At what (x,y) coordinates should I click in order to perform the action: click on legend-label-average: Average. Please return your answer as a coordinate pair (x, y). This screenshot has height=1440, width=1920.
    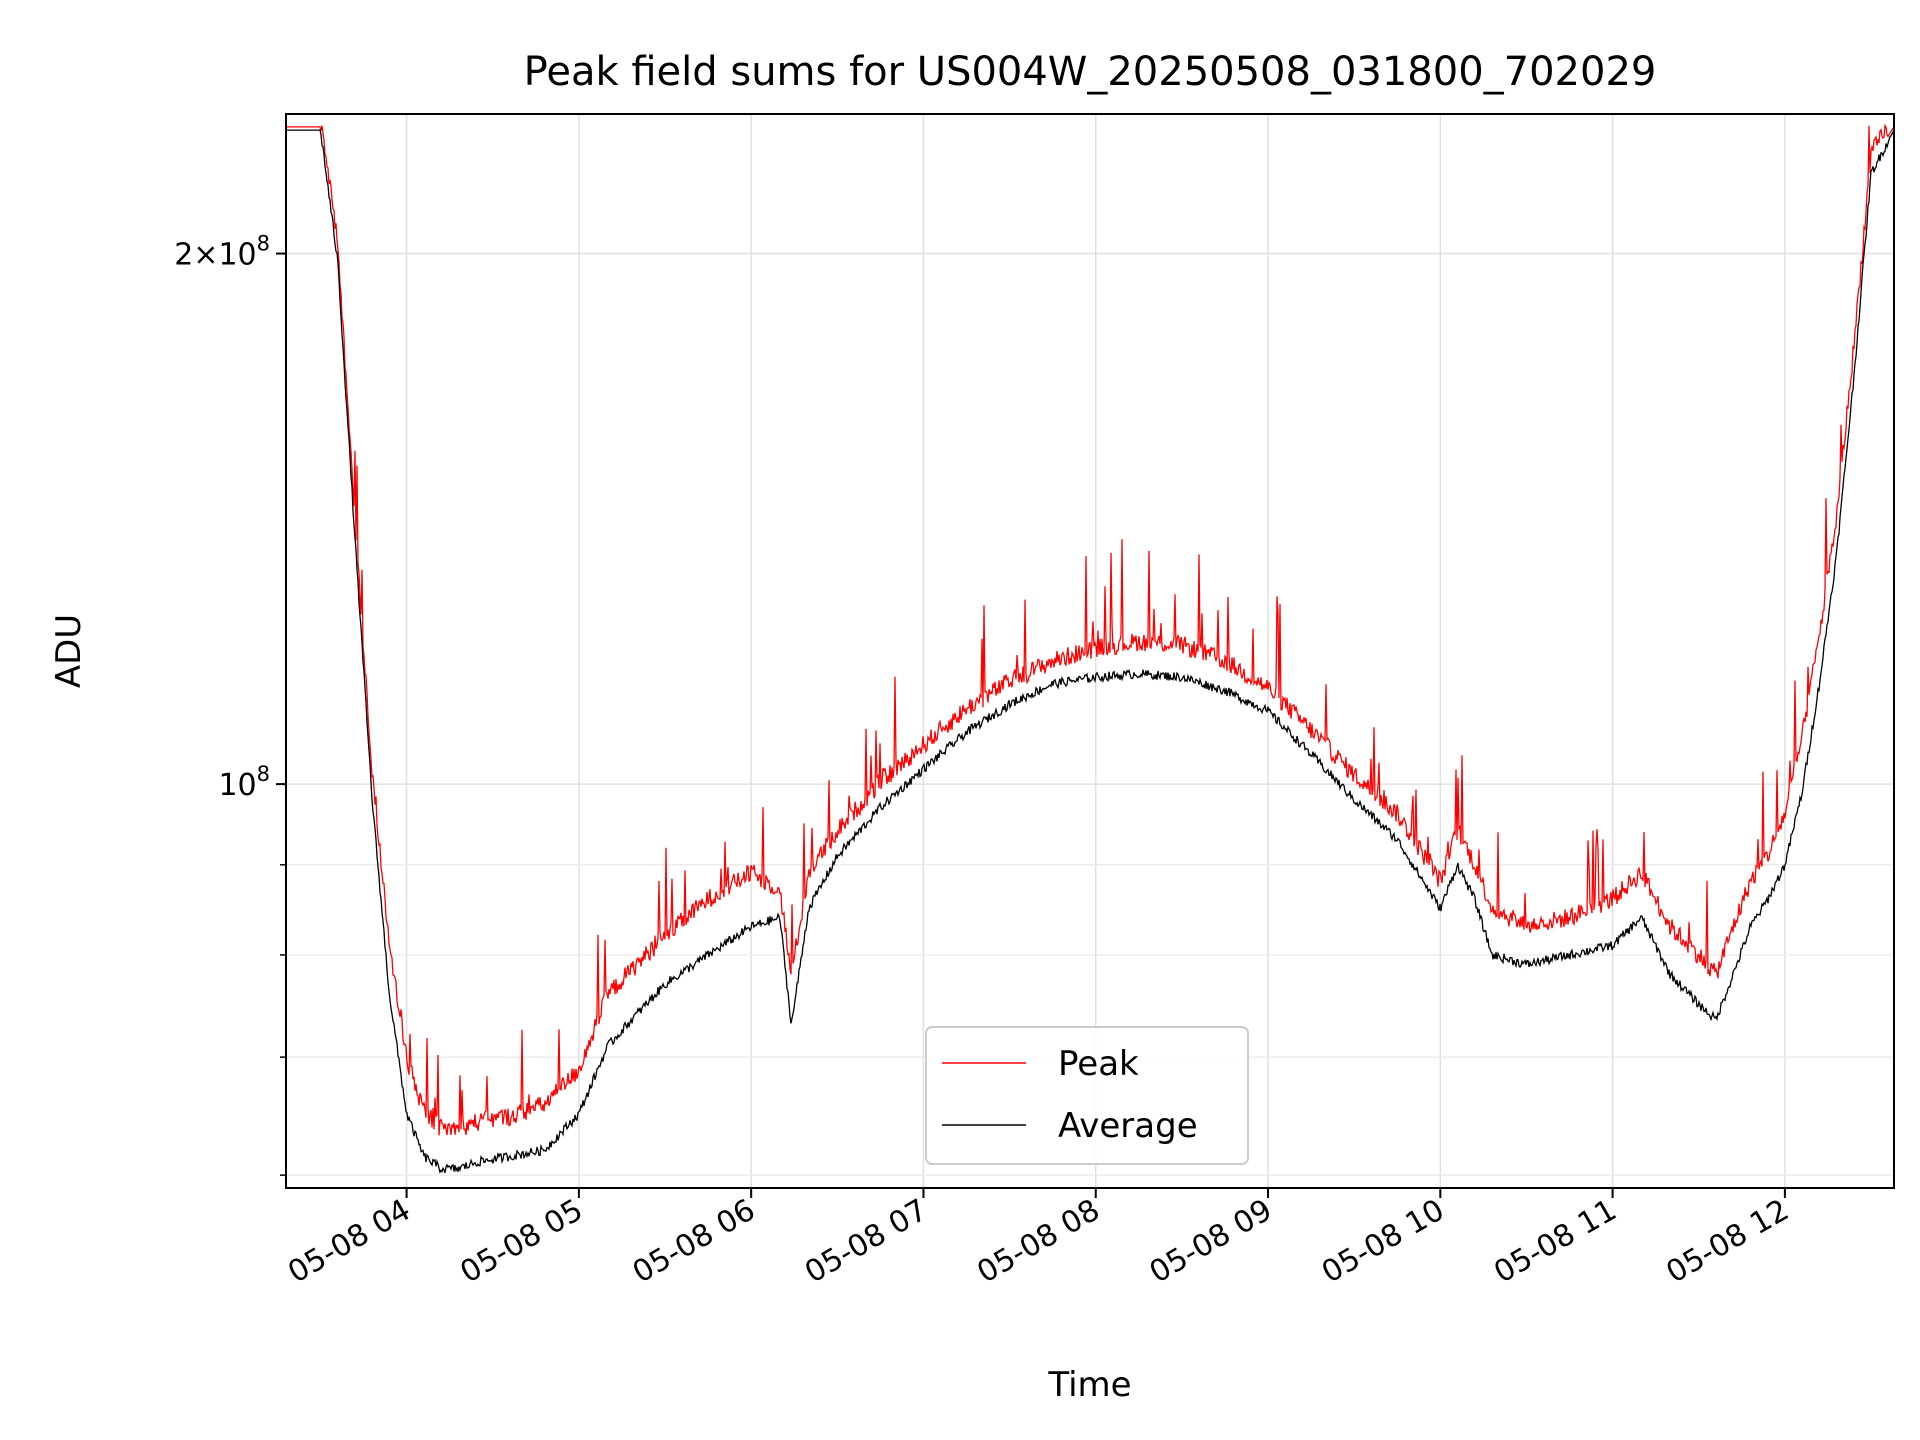
    Looking at the image, I should click on (1128, 1126).